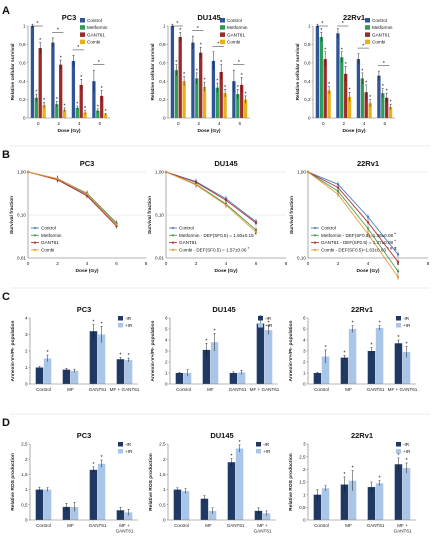  I want to click on x-tick-label: MF, so click(348, 525).